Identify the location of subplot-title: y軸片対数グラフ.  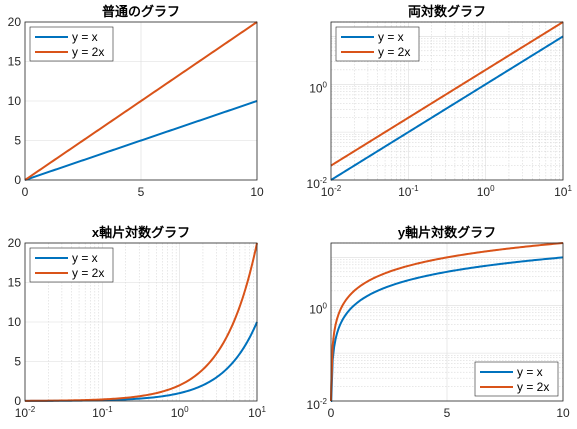
(447, 232).